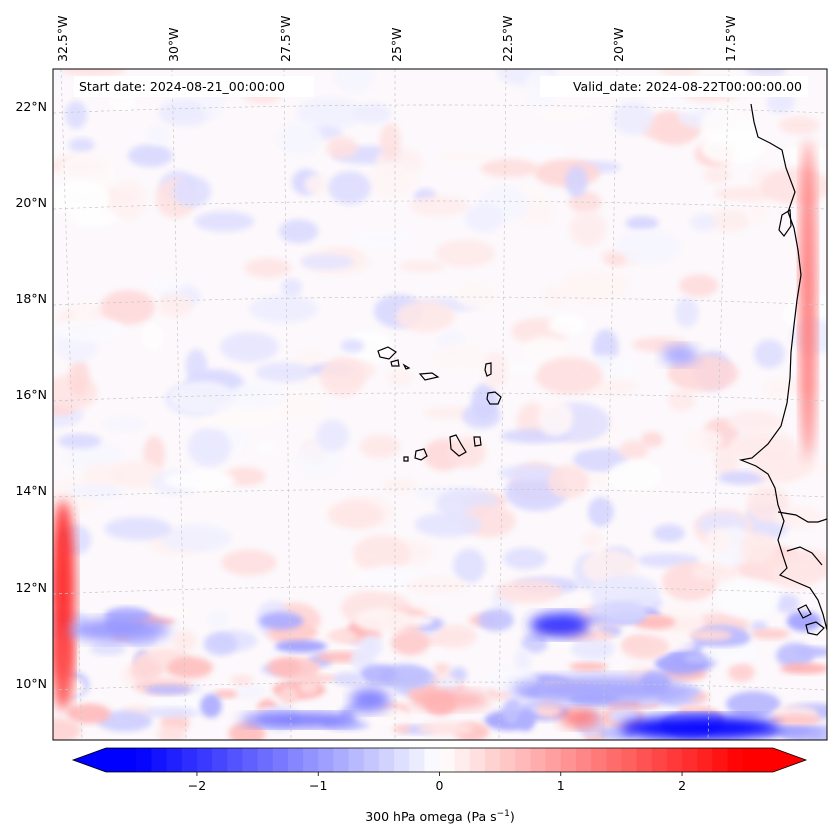 This screenshot has width=837, height=839. What do you see at coordinates (62, 39) in the screenshot?
I see `lon-label: 32.5°W` at bounding box center [62, 39].